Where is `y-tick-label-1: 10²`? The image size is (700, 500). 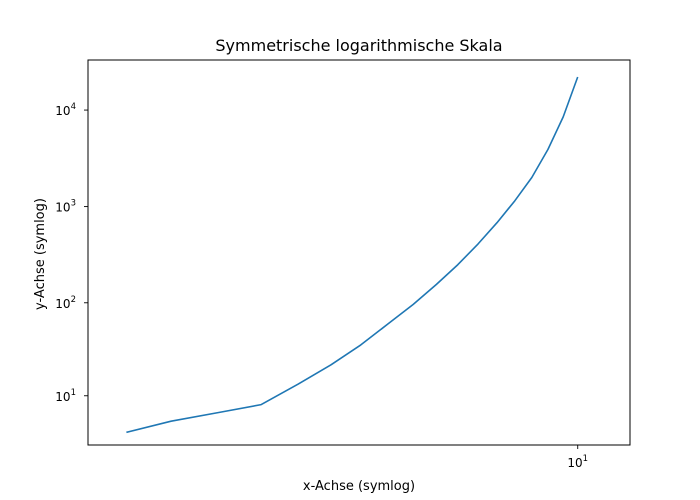
y-tick-label-1: 10² is located at coordinates (65, 303).